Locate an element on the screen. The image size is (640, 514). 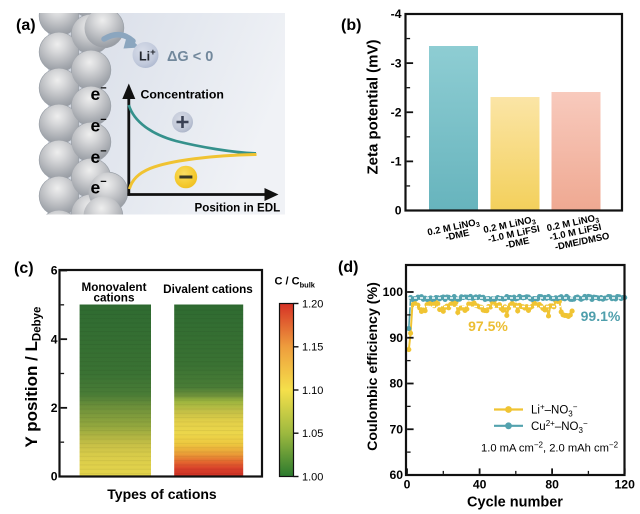
svg-text: 90 is located at coordinates (396, 338).